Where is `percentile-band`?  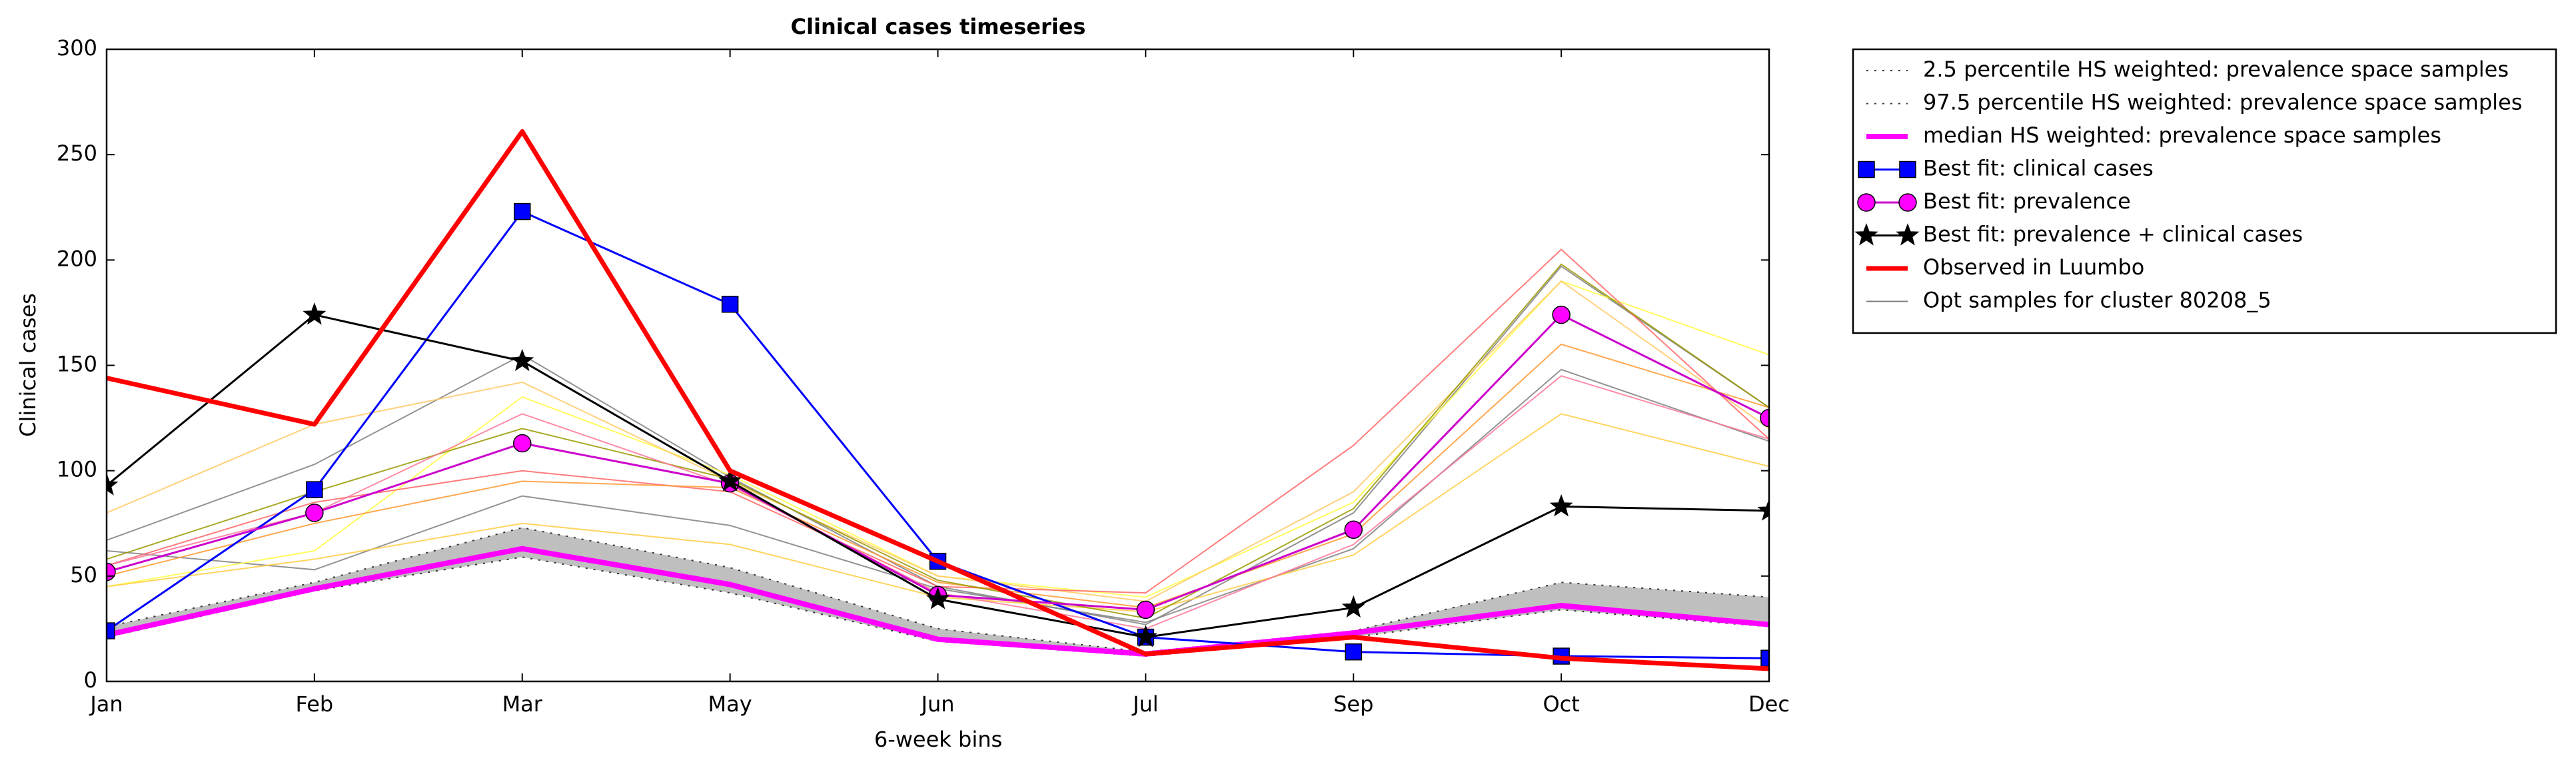 percentile-band is located at coordinates (938, 592).